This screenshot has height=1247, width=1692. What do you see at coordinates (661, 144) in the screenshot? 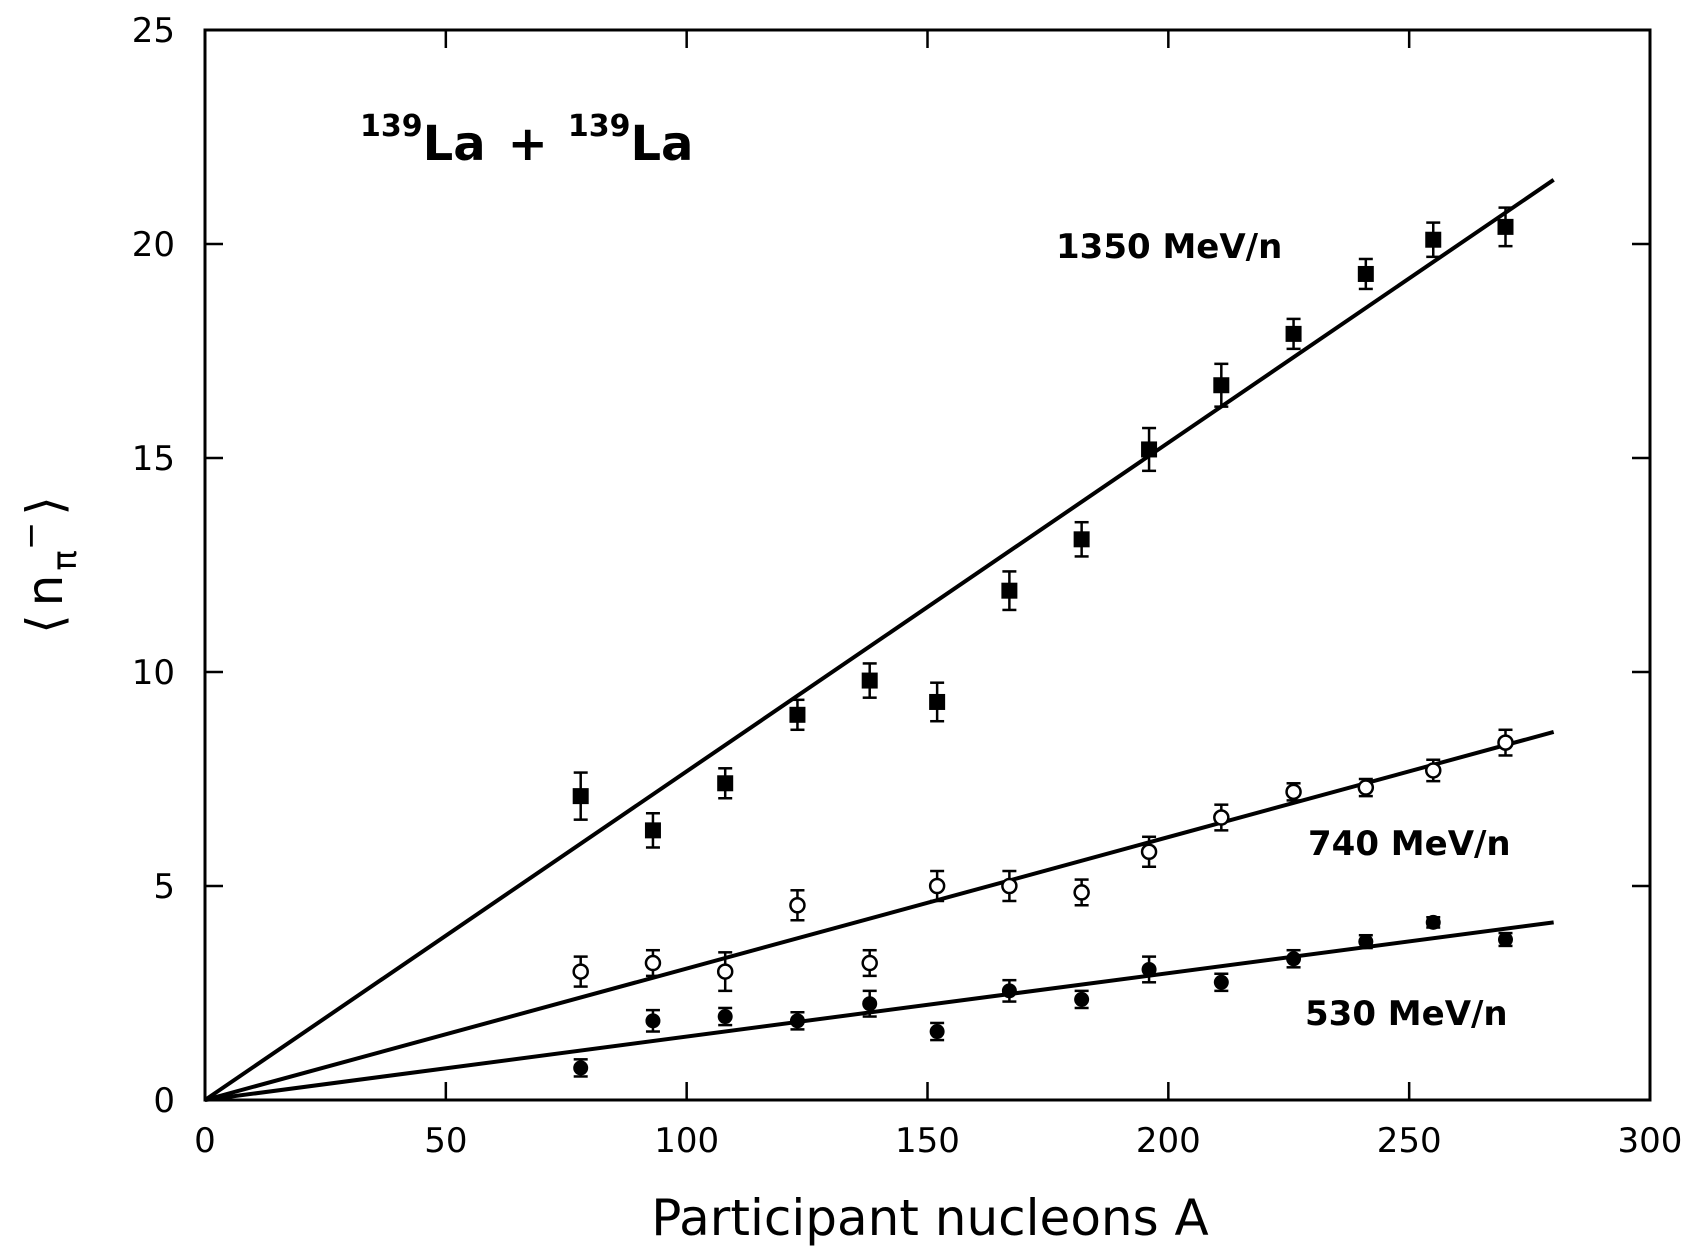
I see `reaction-element-2: La` at bounding box center [661, 144].